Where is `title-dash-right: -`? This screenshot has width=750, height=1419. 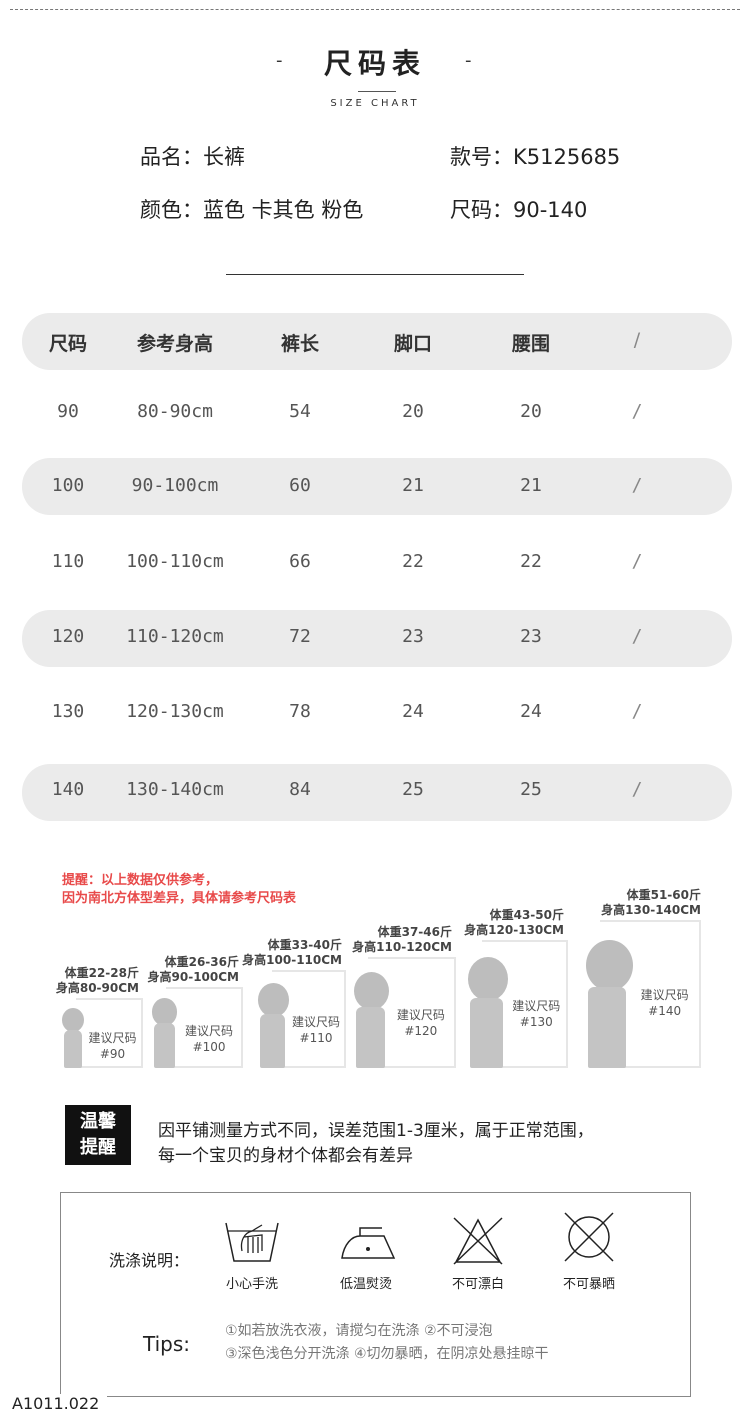
title-dash-right: - is located at coordinates (468, 60).